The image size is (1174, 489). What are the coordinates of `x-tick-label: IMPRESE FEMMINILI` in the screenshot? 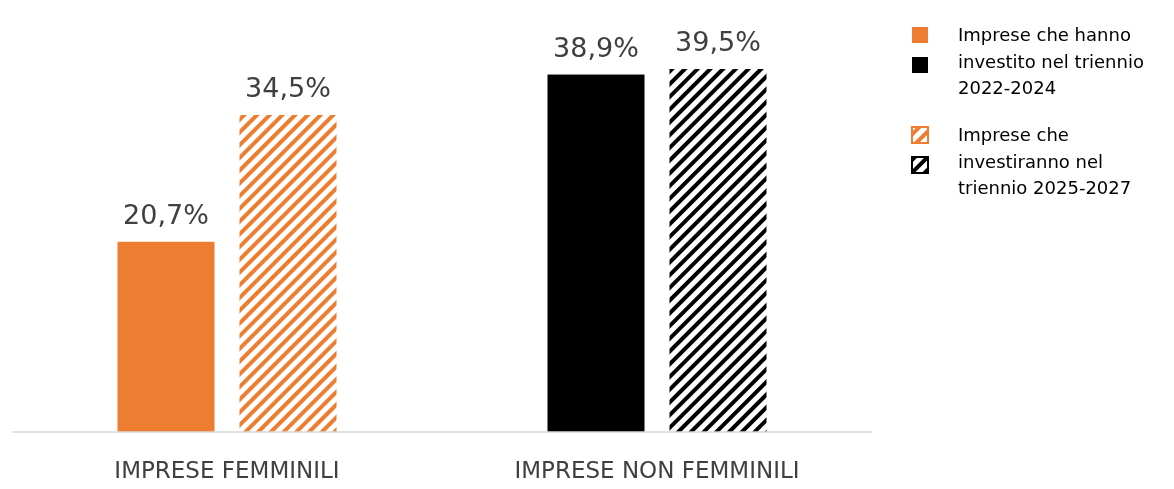 It's located at (227, 470).